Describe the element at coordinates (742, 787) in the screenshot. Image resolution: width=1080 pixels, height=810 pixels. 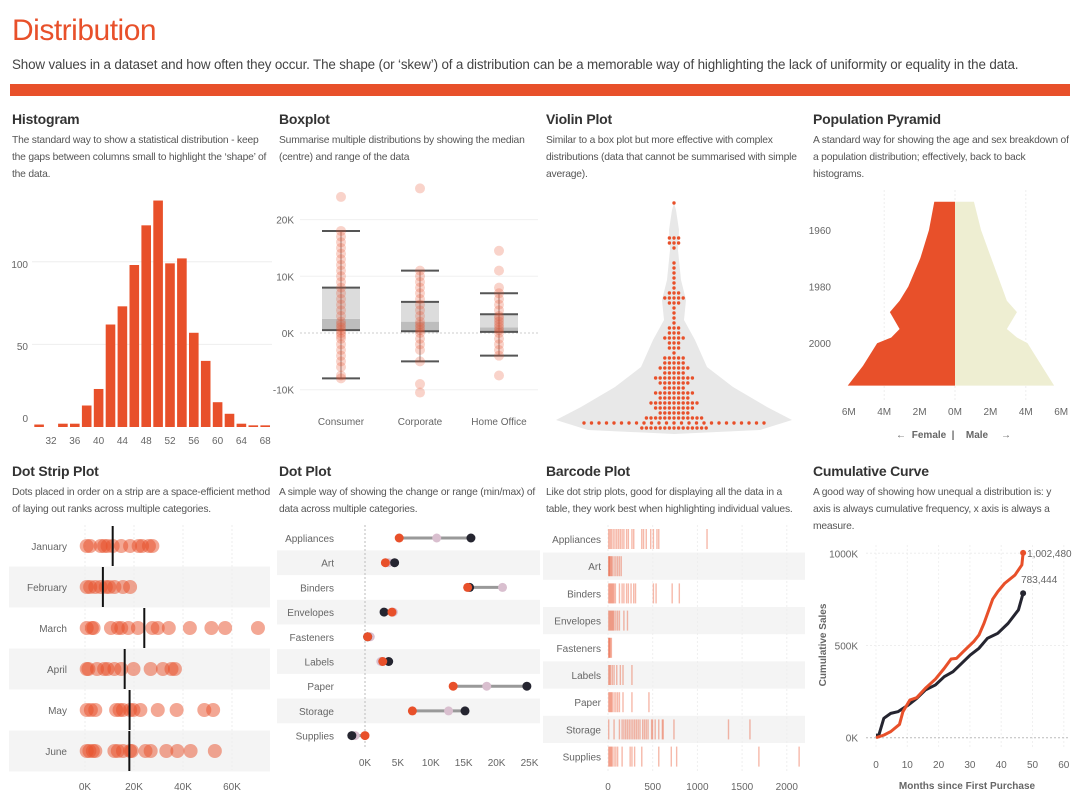
I see `x-tick-label: 1500` at that location.